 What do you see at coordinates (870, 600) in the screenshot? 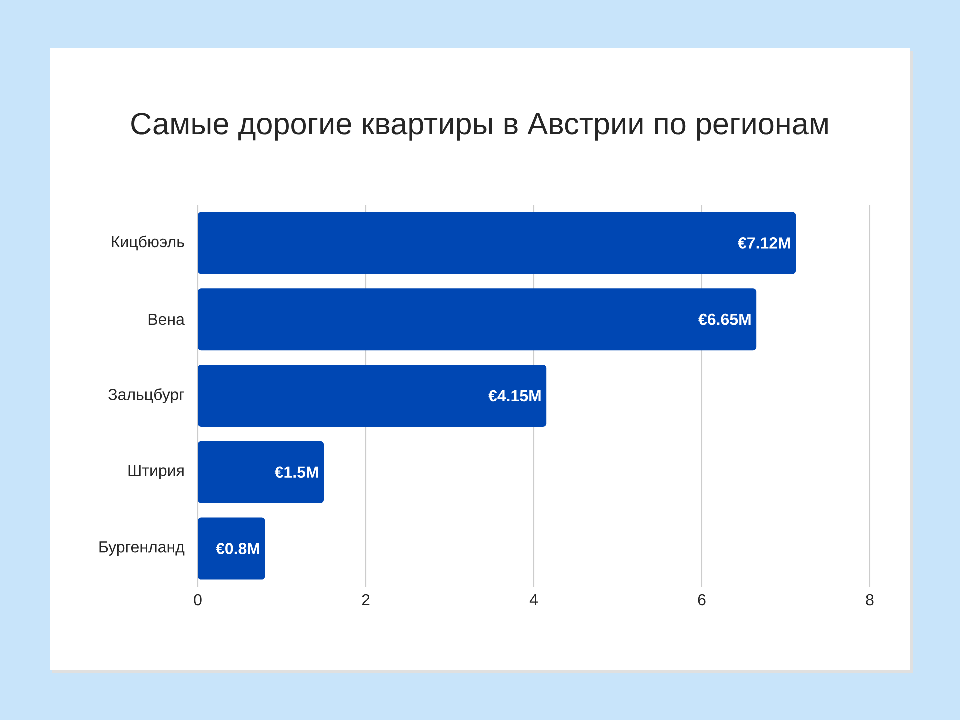
I see `x-tick-label: 8` at bounding box center [870, 600].